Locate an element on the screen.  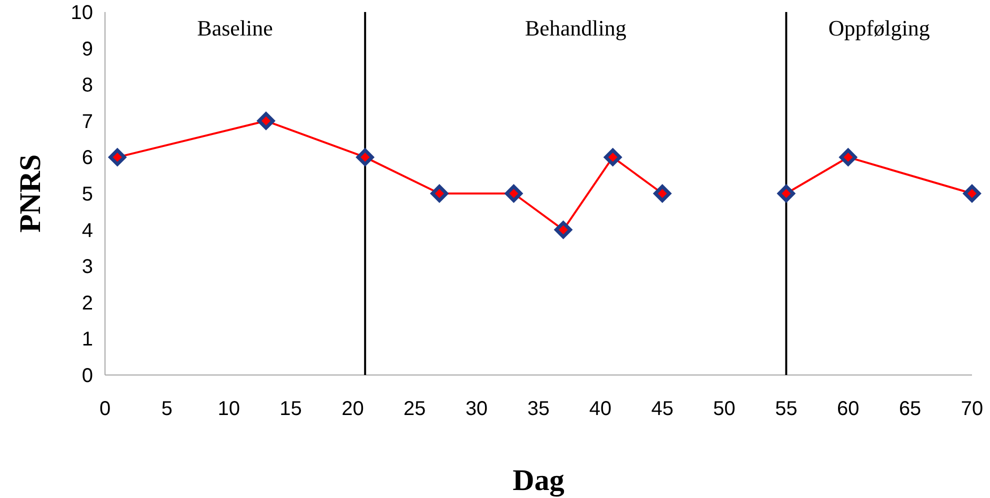
annotation: Baseline is located at coordinates (235, 28).